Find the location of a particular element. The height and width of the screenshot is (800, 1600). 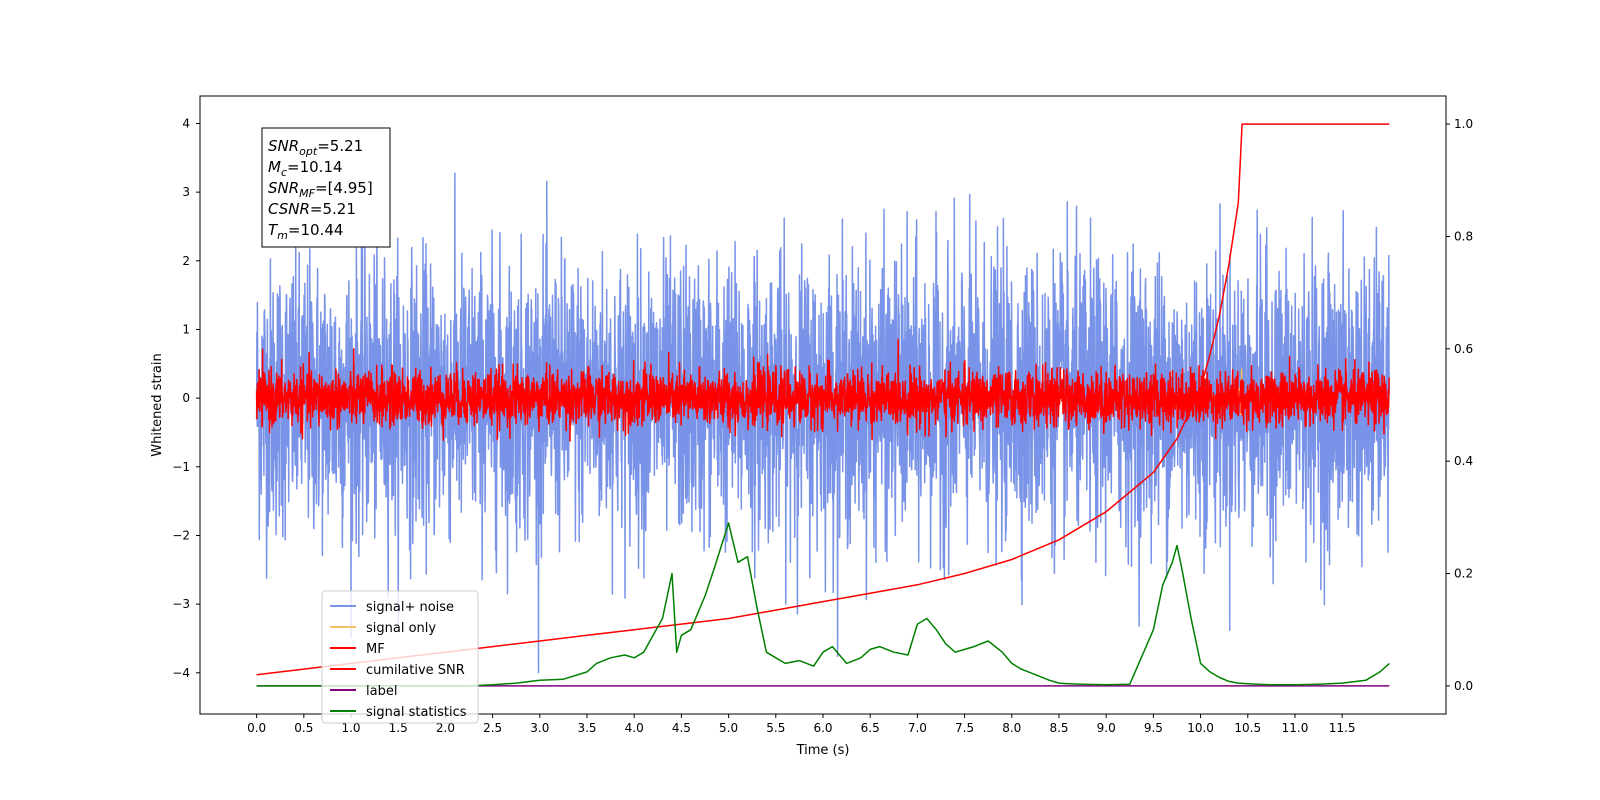

x-tick-label: 11.0 is located at coordinates (1295, 728).